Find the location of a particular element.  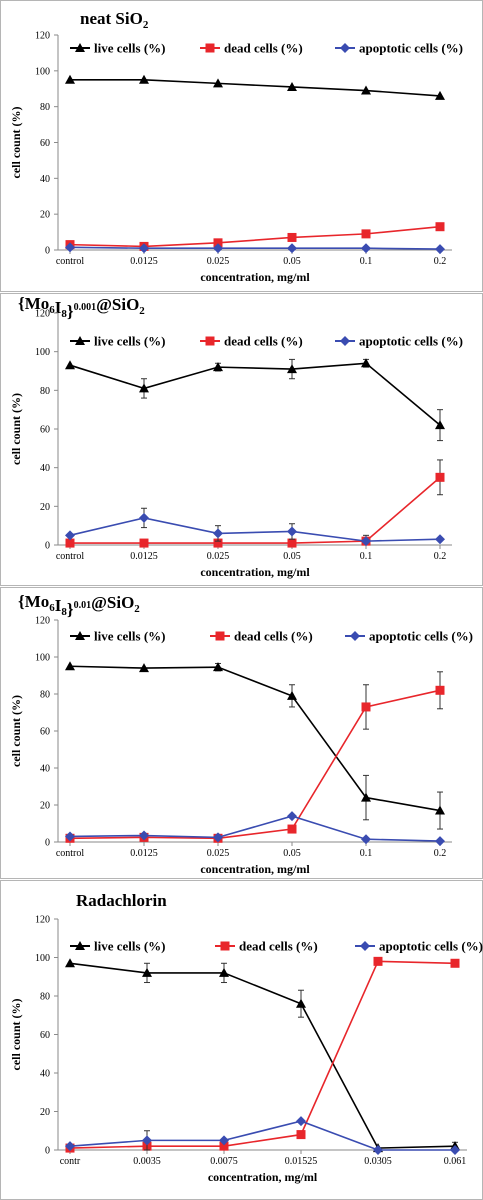

y-tick-label: 20 is located at coordinates (45, 507).